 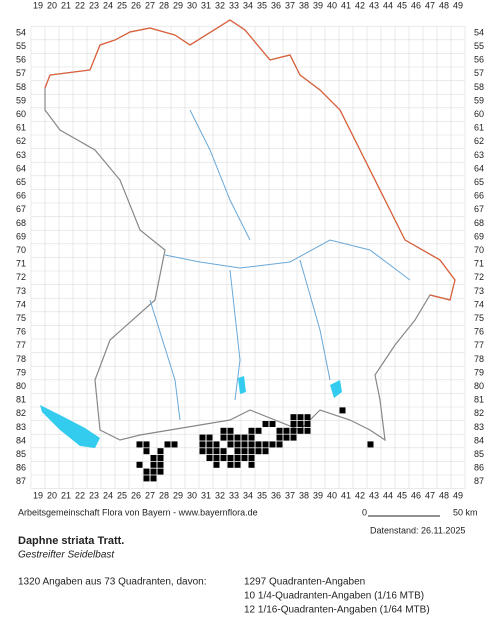 What do you see at coordinates (479, 128) in the screenshot?
I see `row-label: 61` at bounding box center [479, 128].